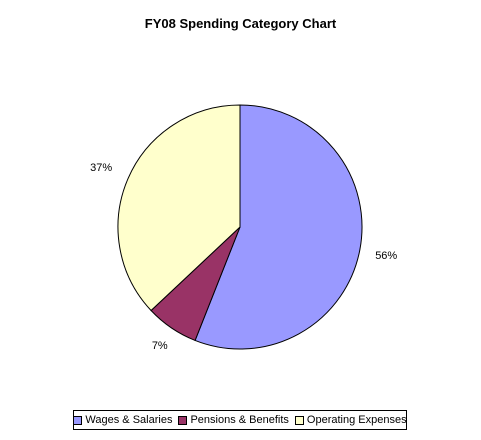  I want to click on legend-swatch-operating, so click(299, 420).